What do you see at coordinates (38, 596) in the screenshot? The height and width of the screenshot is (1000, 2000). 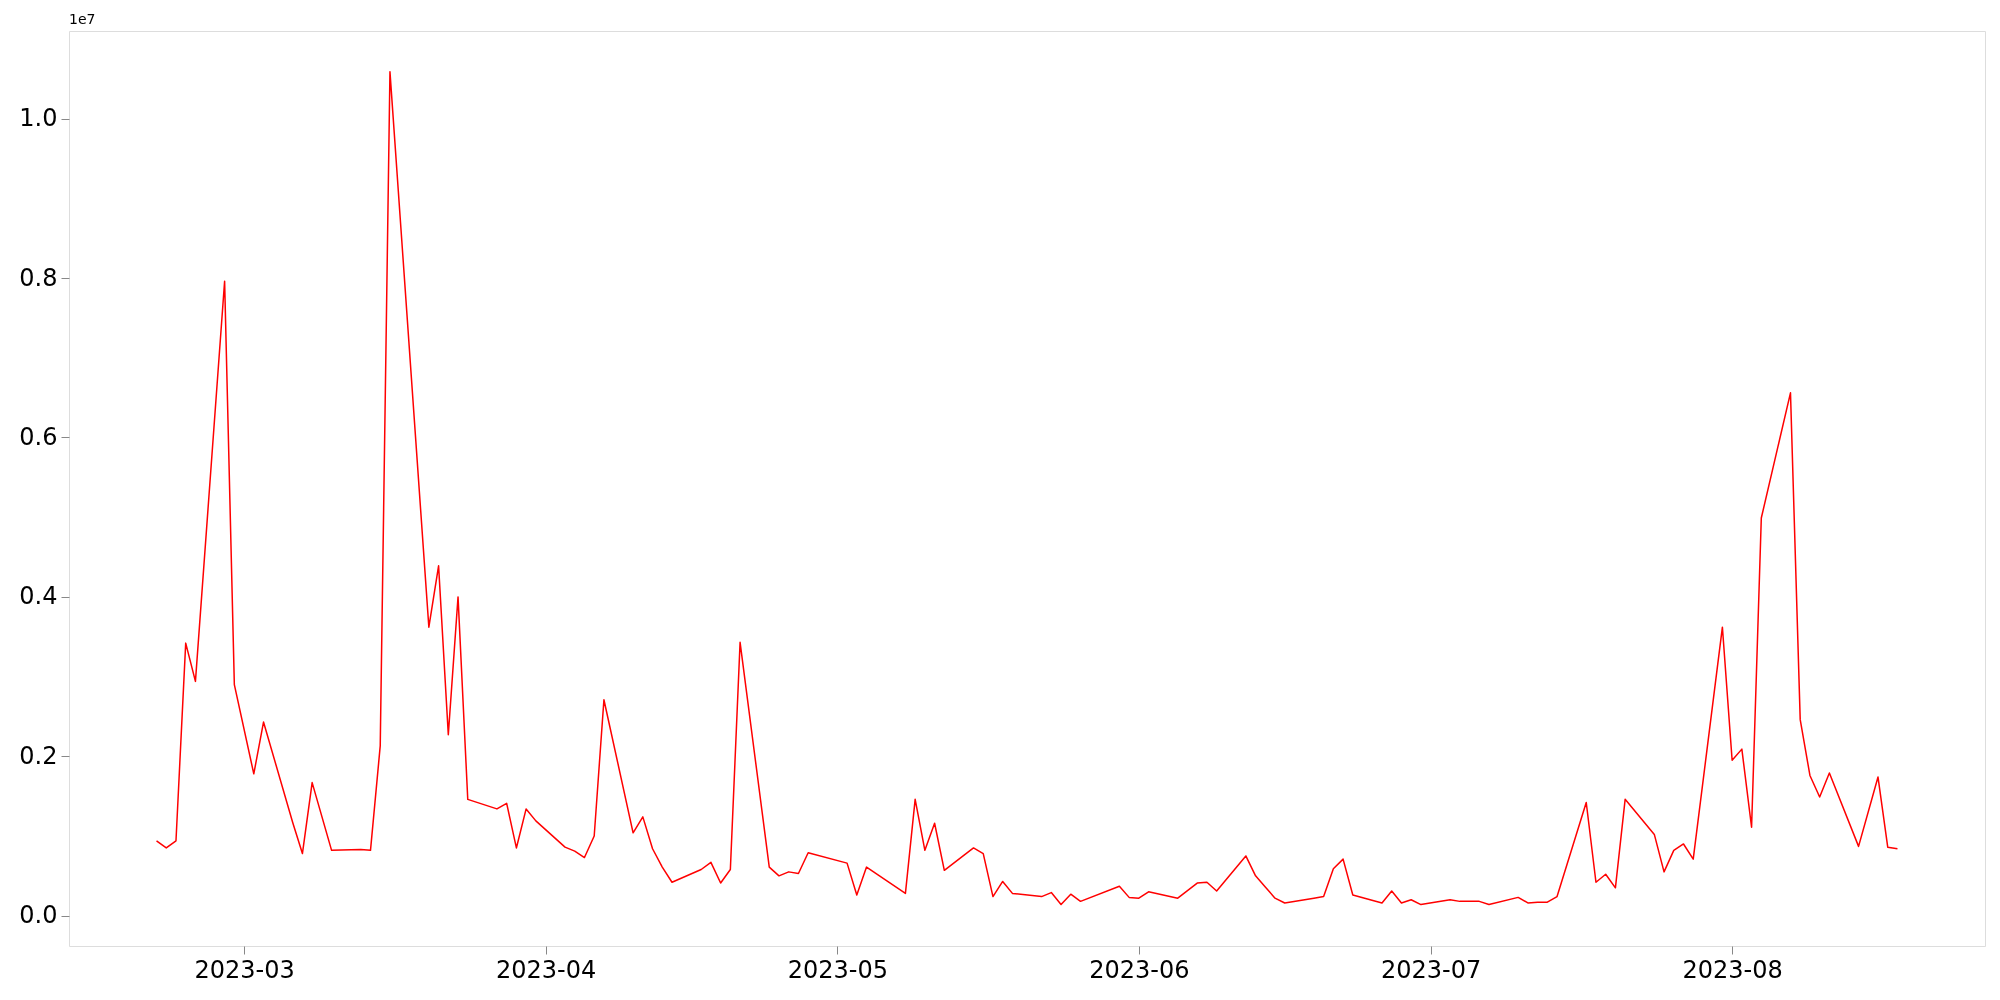 I see `y-tick-label: 0.4` at bounding box center [38, 596].